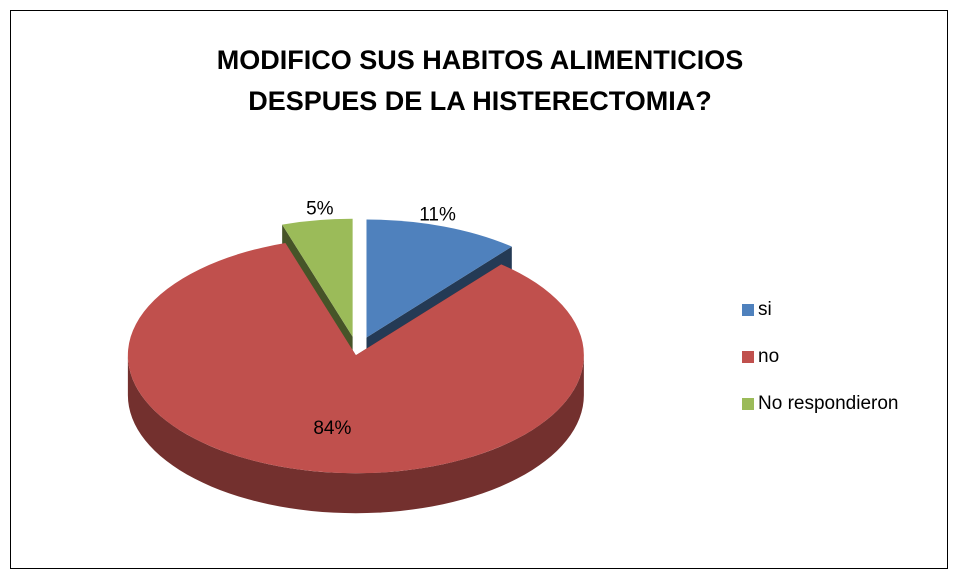 The height and width of the screenshot is (579, 958). I want to click on chart-title: MODIFICO SUS HABITOS ALIMENTICIOS, so click(480, 60).